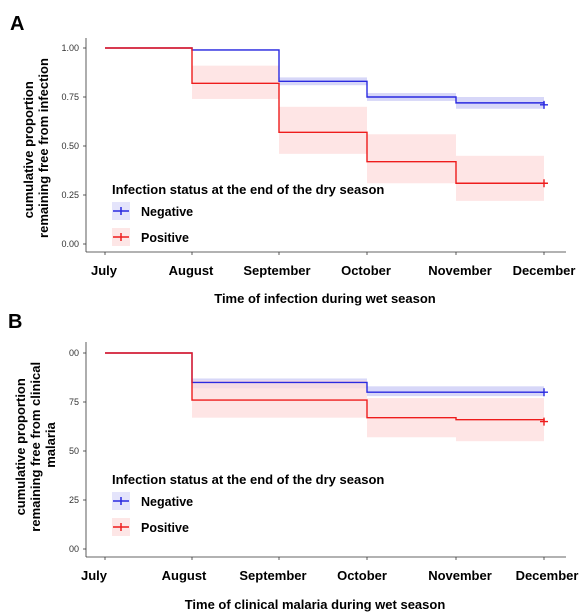  I want to click on y-tick-label: 0.75, so click(70, 97).